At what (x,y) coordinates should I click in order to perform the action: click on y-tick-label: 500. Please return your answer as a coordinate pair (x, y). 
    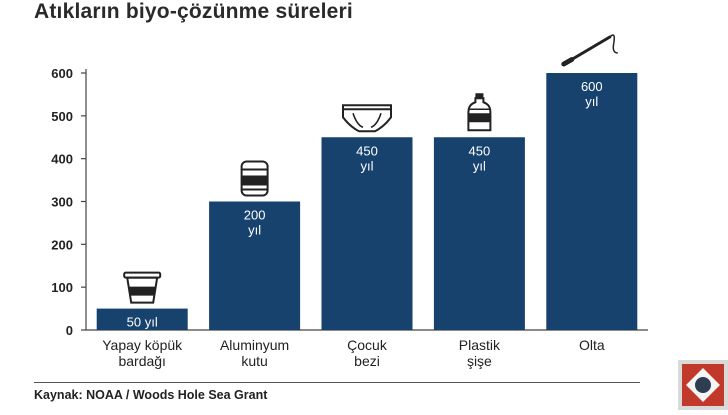
    Looking at the image, I should click on (62, 116).